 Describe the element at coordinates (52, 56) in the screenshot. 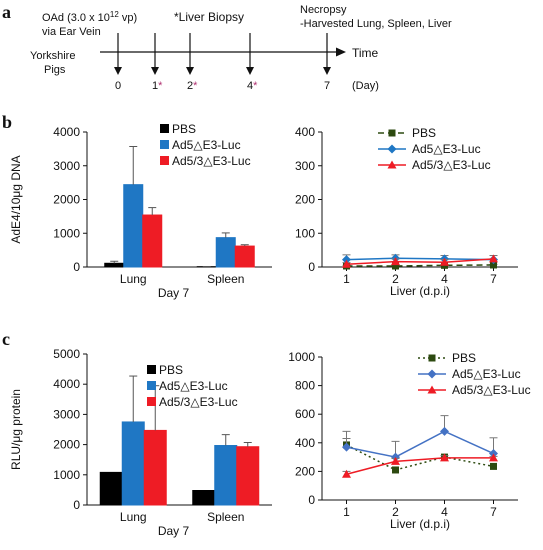

I see `subject-text-line1: Yorkshire` at that location.